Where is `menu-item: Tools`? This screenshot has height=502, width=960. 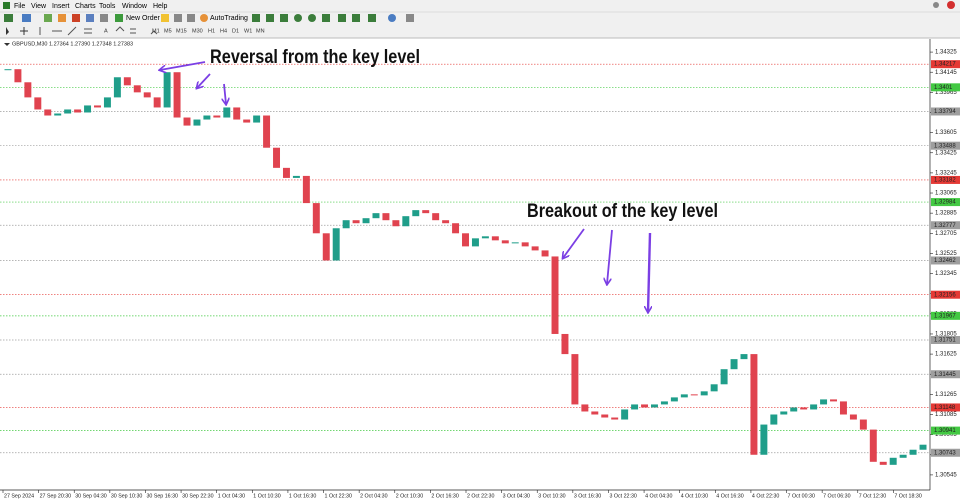
menu-item: Tools is located at coordinates (107, 6).